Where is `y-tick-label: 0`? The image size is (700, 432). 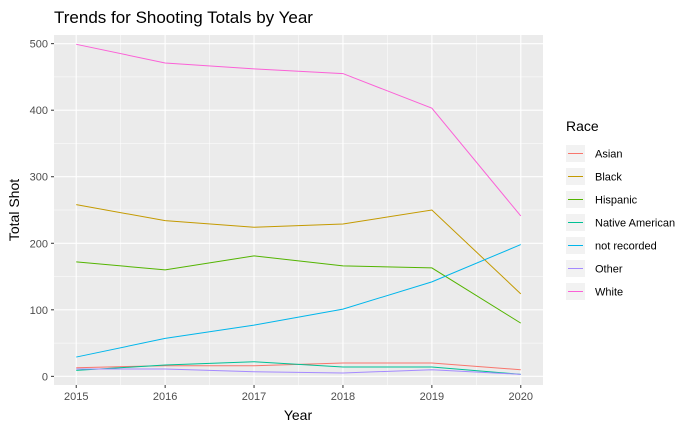
y-tick-label: 0 is located at coordinates (45, 377).